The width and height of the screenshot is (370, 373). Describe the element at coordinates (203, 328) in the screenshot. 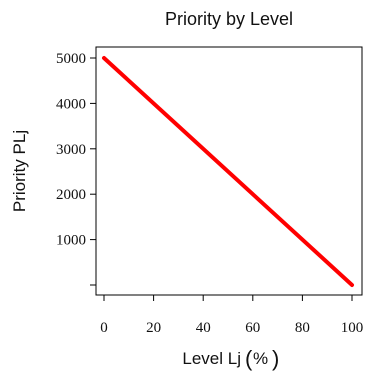

I see `x-tick-label: 40` at that location.